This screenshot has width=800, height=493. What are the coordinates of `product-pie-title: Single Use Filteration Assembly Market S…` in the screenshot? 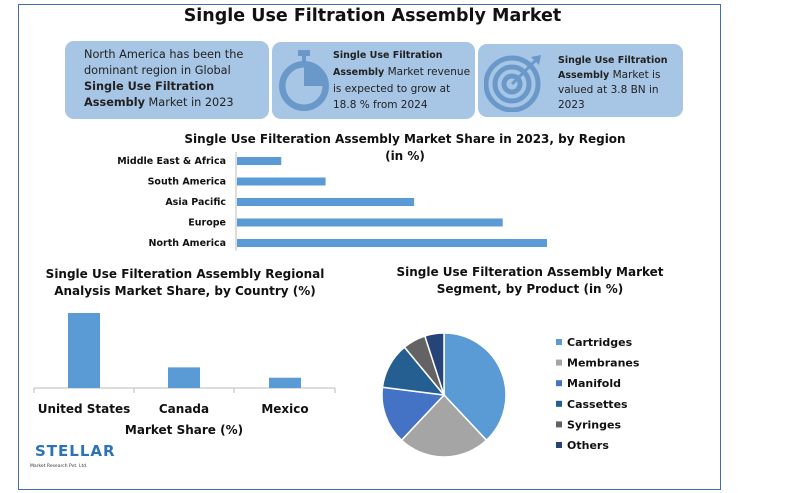 It's located at (530, 280).